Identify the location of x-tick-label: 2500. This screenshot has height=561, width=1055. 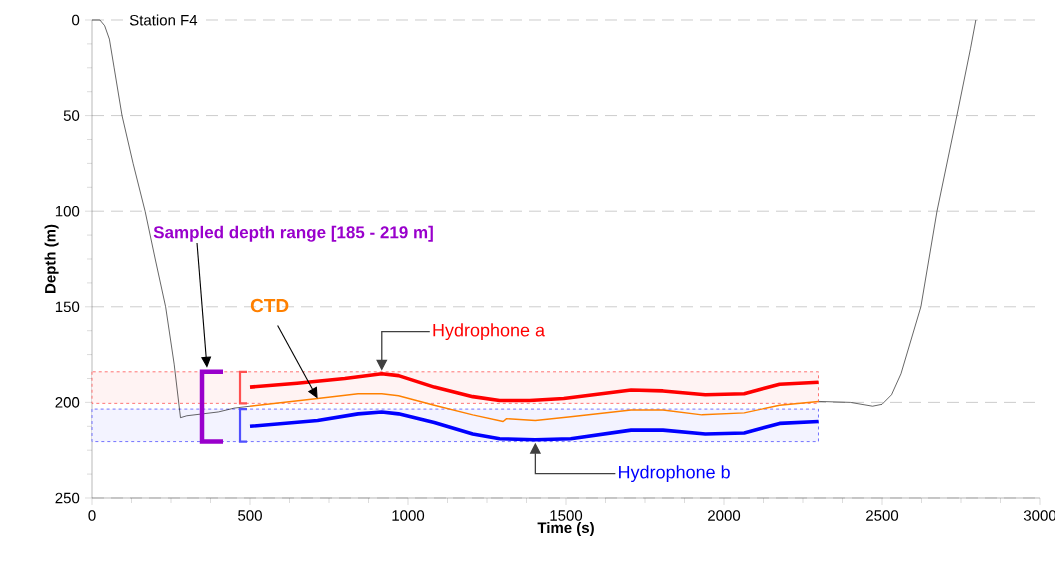
(882, 515).